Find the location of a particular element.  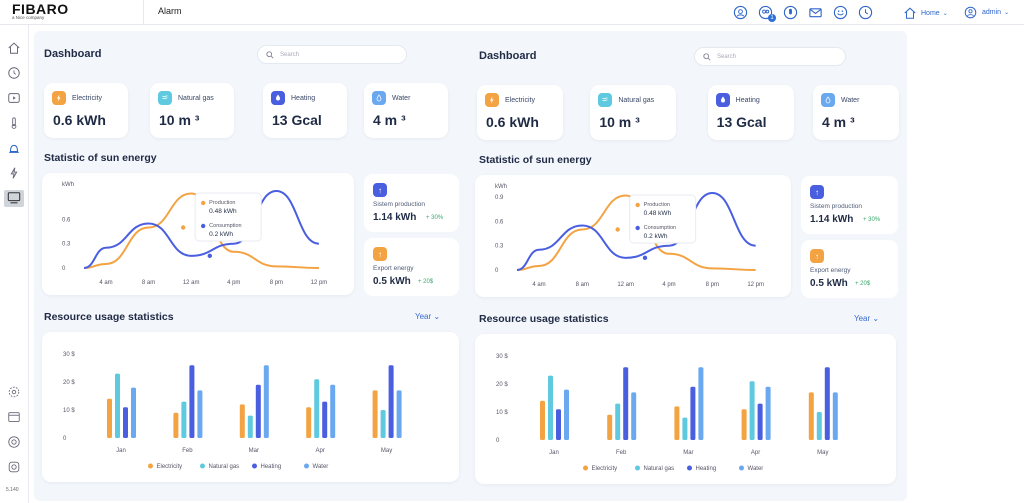

sidebar-media-icon is located at coordinates (14, 98).